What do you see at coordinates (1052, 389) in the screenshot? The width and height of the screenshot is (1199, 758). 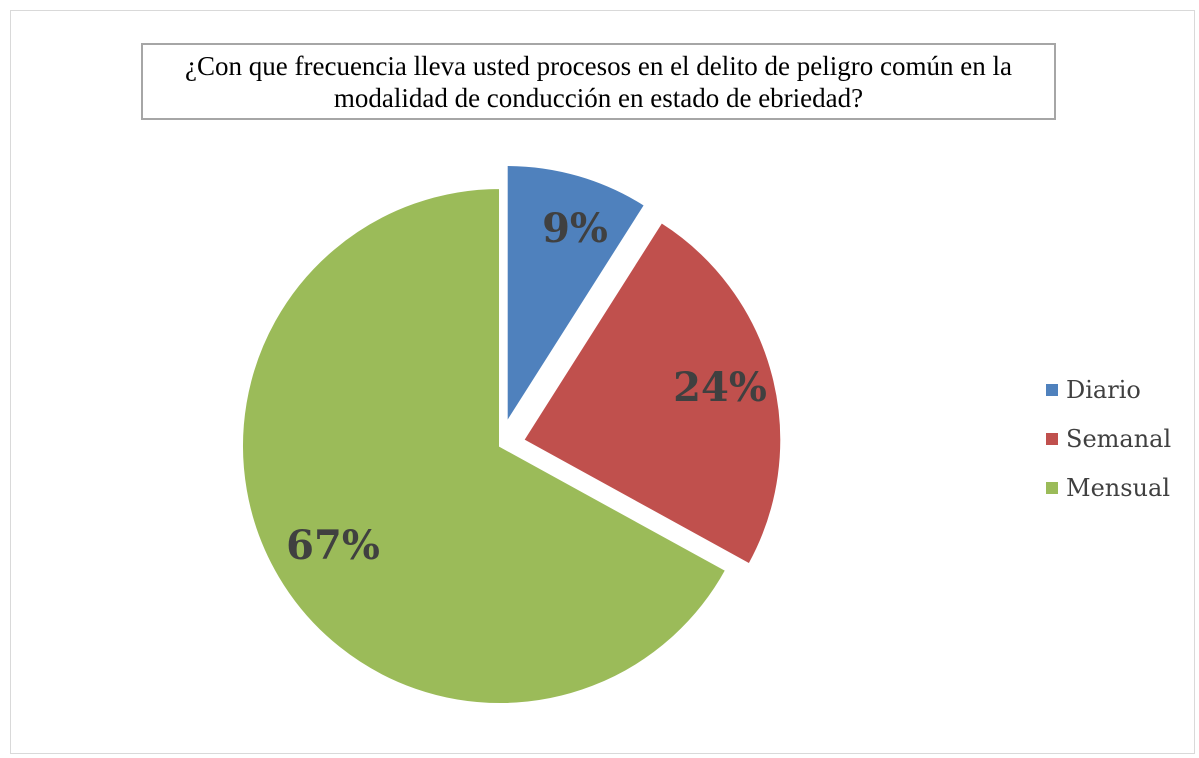 I see `legend-swatch-diario` at bounding box center [1052, 389].